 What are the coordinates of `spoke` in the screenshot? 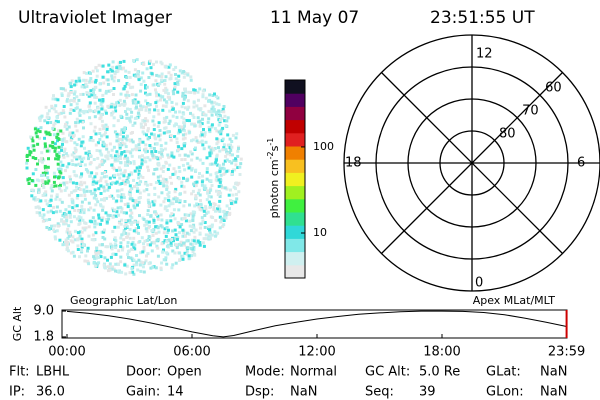 It's located at (472, 163).